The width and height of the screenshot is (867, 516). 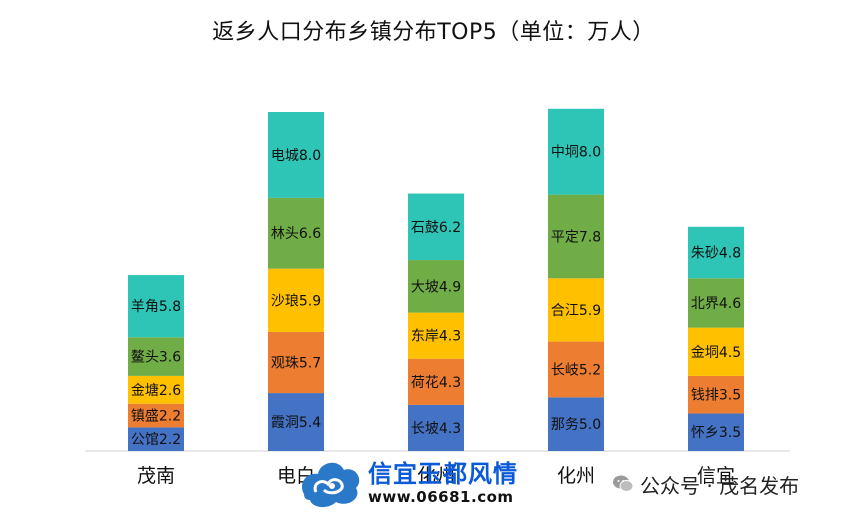 I want to click on segment-label: 怀乡3.5, so click(x=716, y=433).